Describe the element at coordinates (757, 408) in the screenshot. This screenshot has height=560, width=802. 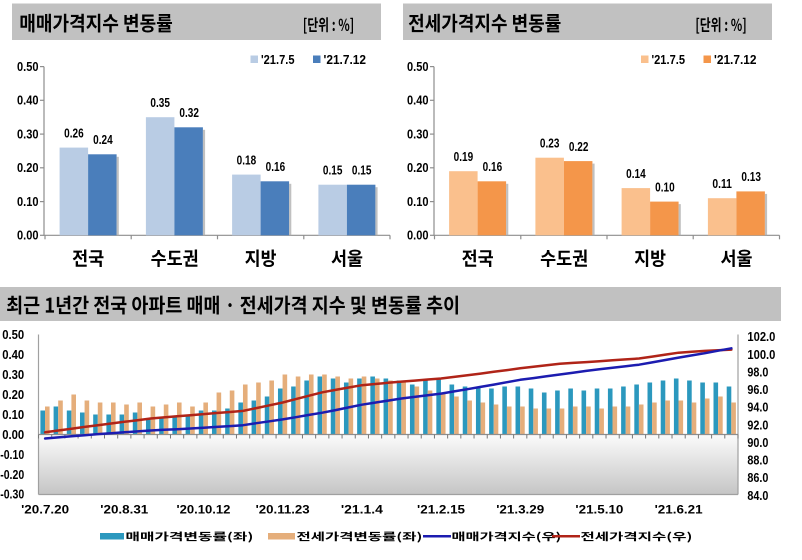
I see `svg-text: 94.0` at that location.